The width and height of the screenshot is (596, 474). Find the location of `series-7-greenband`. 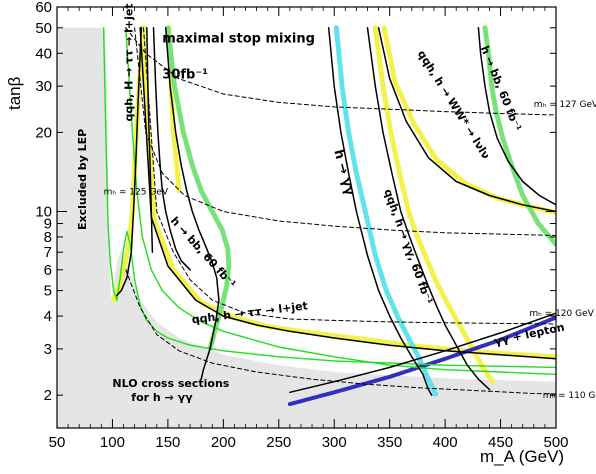

series-7-greenband is located at coordinates (198, 188).